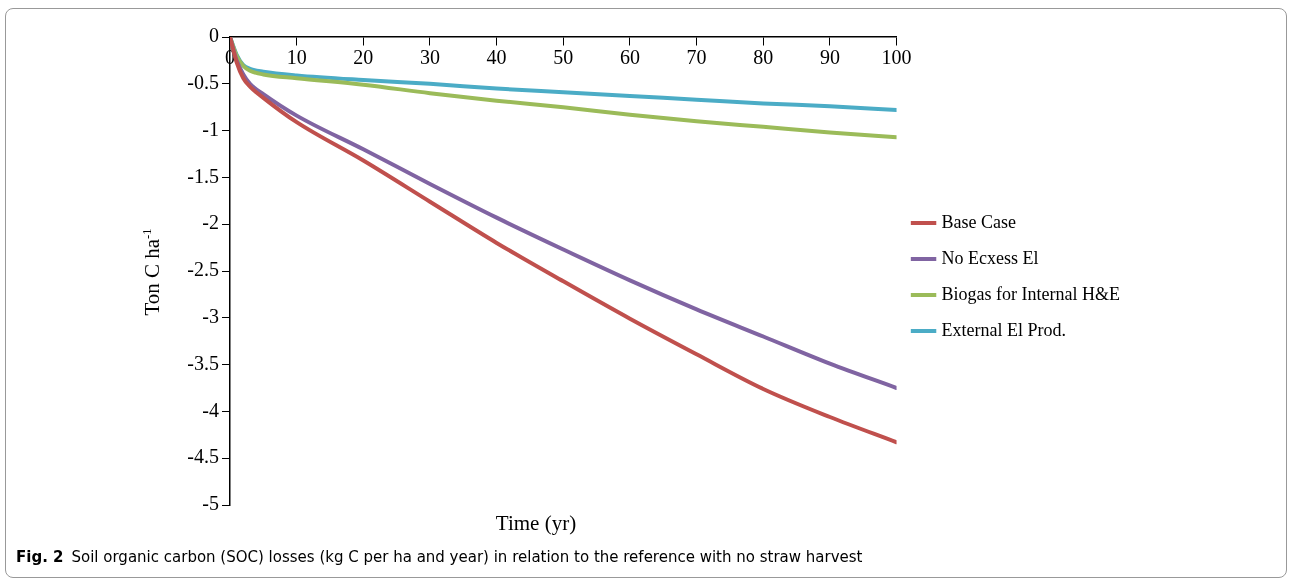 The image size is (1290, 582). Describe the element at coordinates (40, 557) in the screenshot. I see `caption: Fig. 2` at that location.